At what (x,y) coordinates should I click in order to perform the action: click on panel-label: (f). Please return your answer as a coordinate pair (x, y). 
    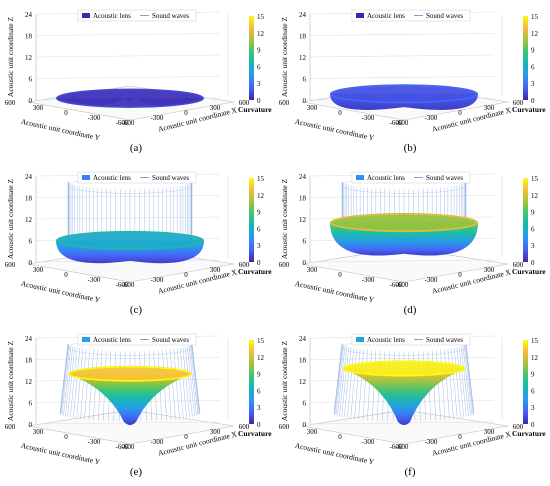
    Looking at the image, I should click on (410, 472).